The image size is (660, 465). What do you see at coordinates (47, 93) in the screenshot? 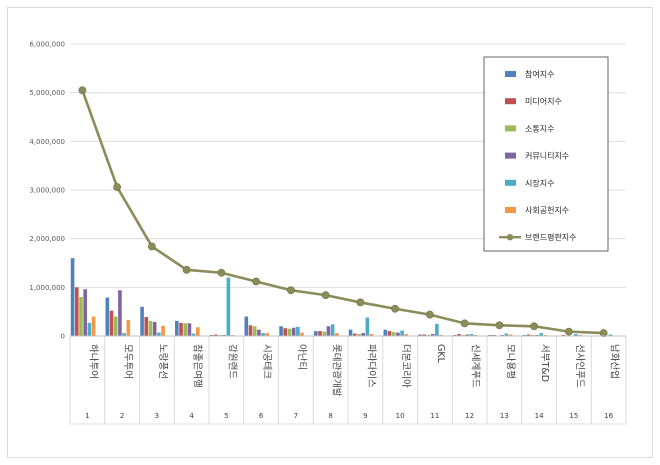
I see `y-tick-label: 5,000,000` at bounding box center [47, 93].